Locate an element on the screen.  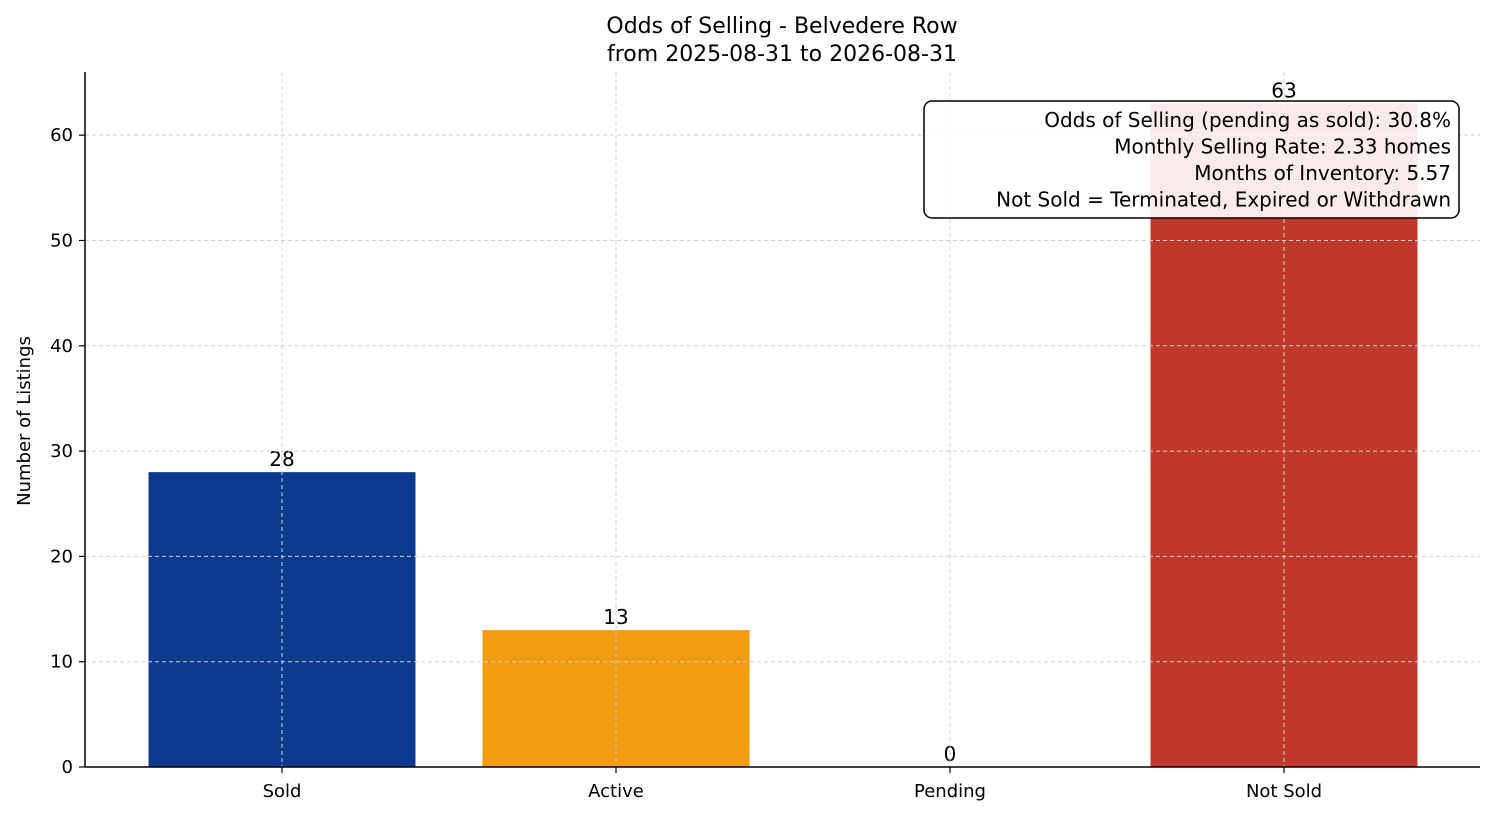
x-tick-label-active: Active is located at coordinates (616, 791).